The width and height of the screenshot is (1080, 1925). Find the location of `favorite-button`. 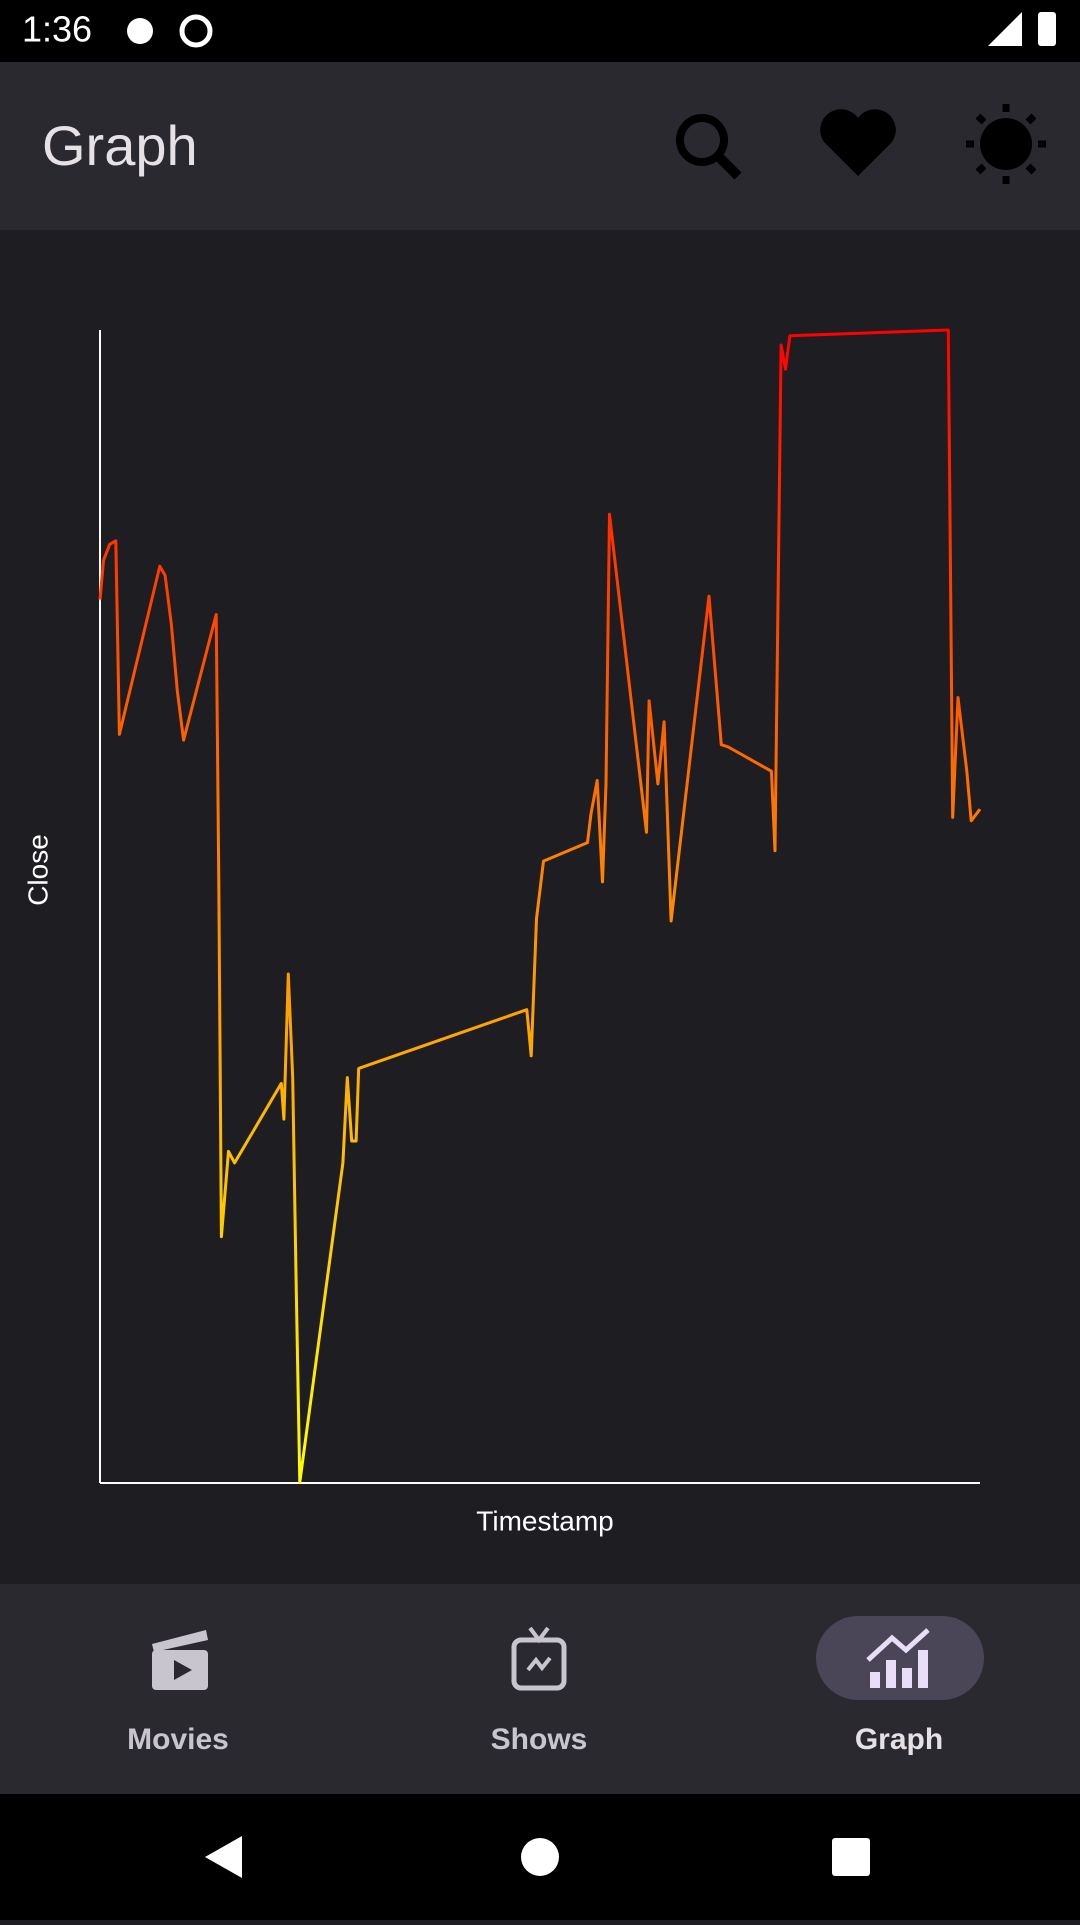

favorite-button is located at coordinates (858, 142).